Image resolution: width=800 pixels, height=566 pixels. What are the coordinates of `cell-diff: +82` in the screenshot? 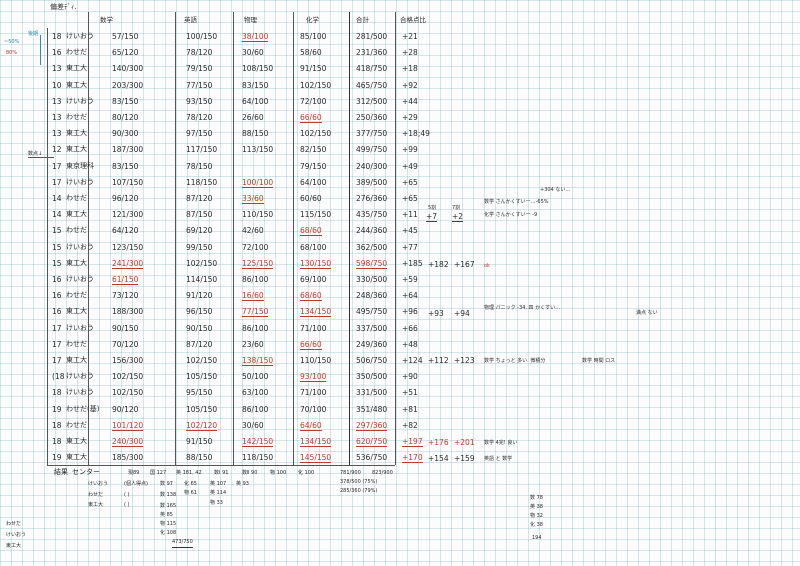 It's located at (410, 425).